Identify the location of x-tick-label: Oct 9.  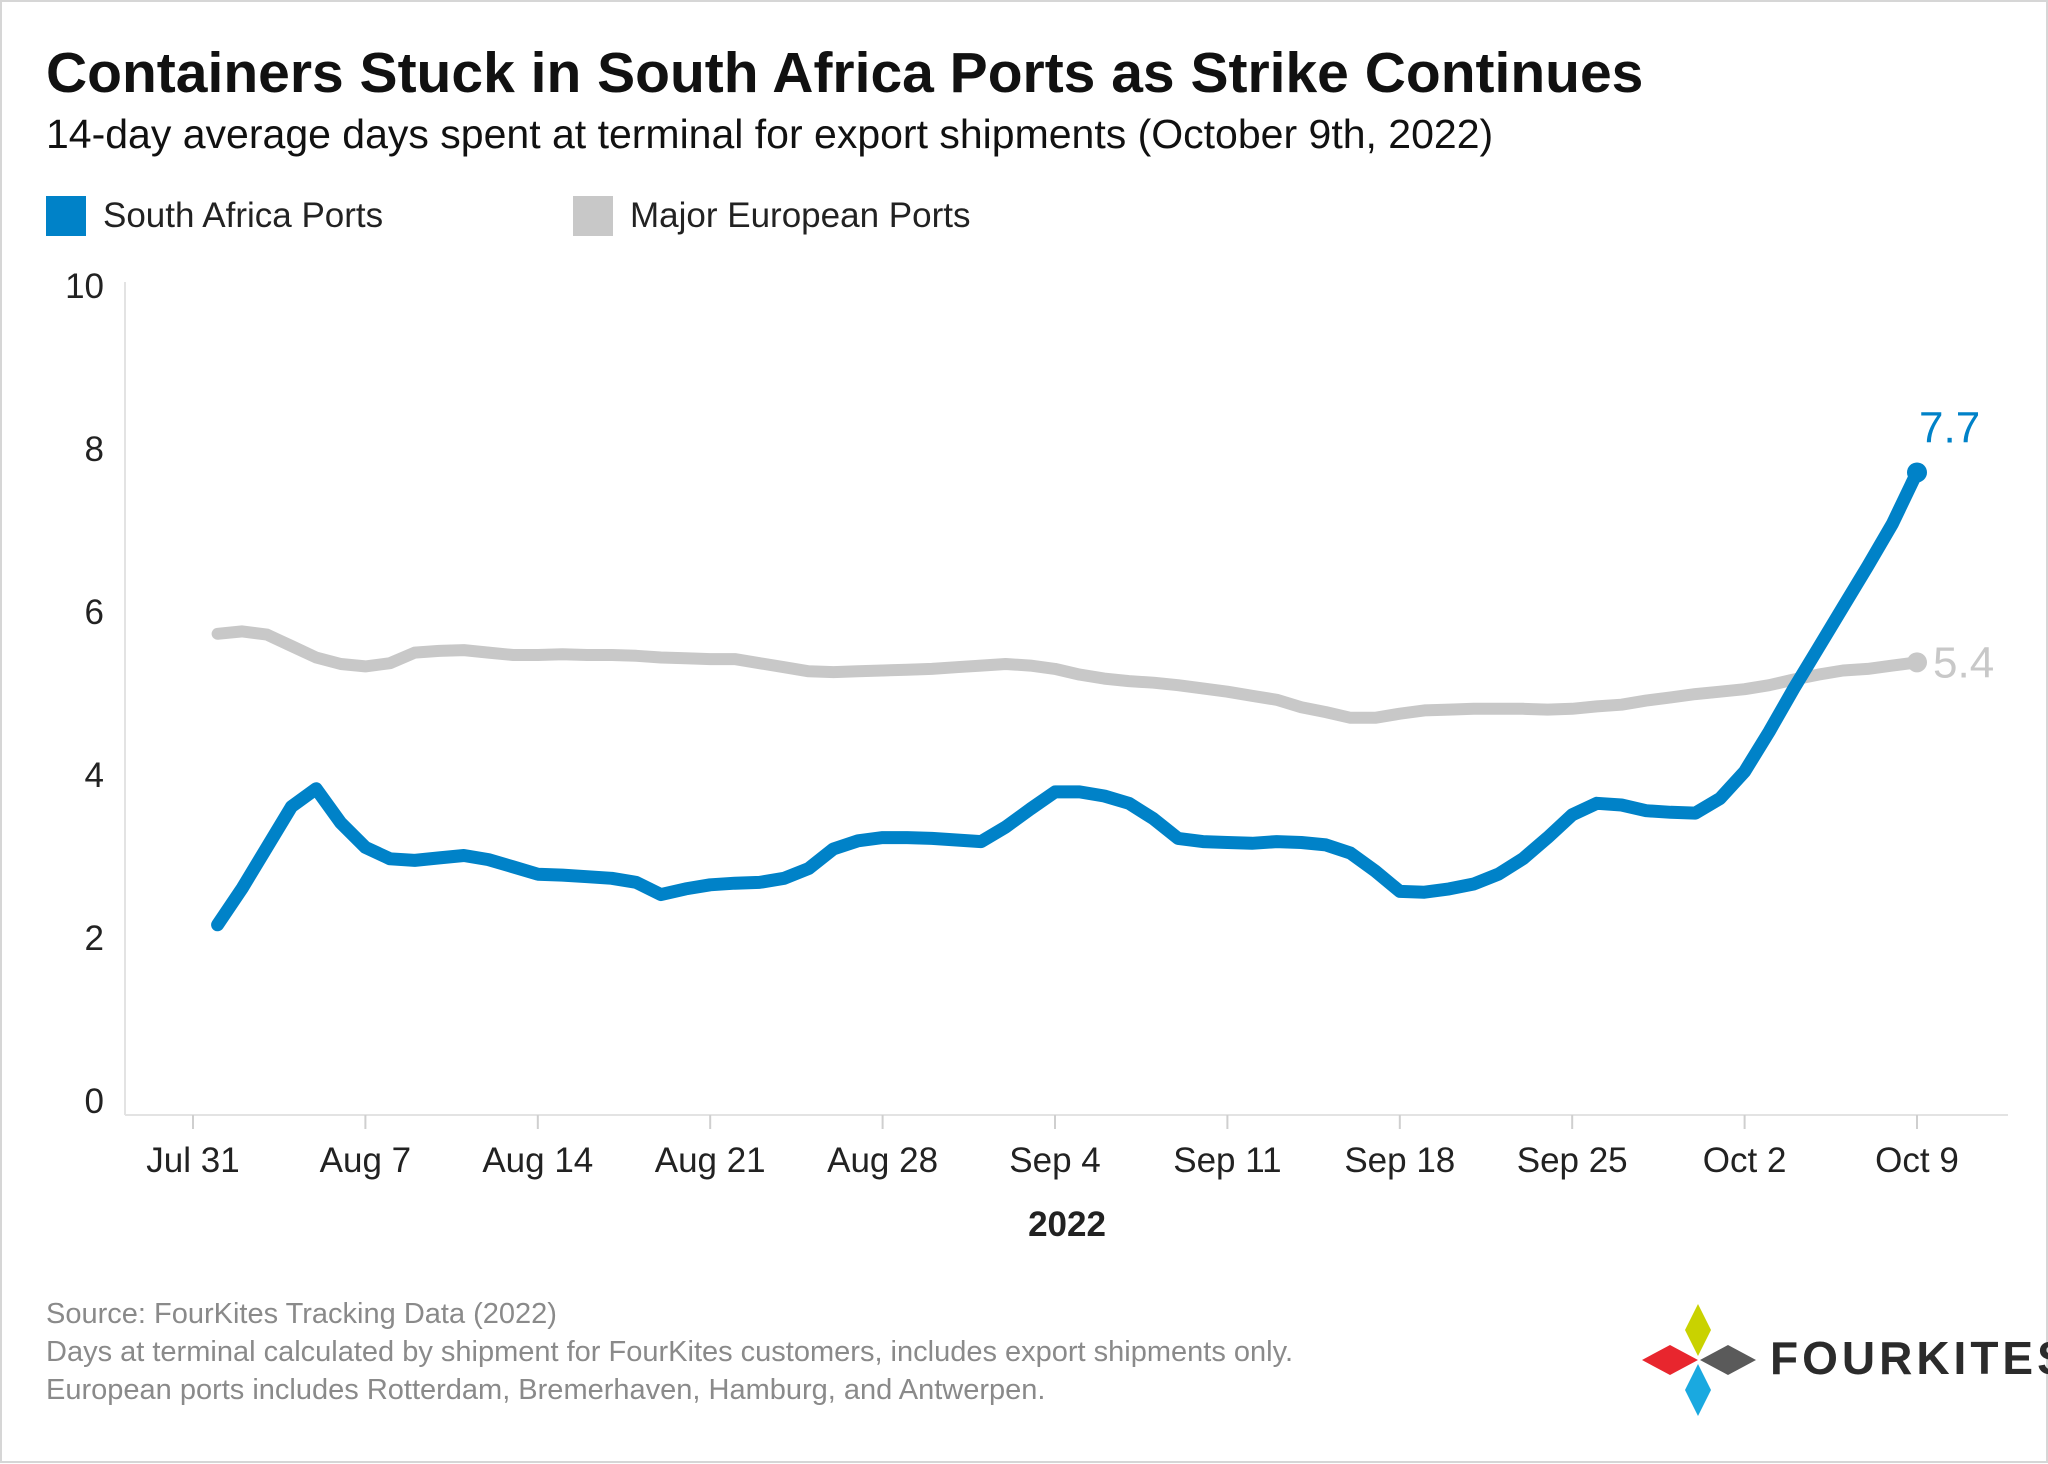
(1917, 1160).